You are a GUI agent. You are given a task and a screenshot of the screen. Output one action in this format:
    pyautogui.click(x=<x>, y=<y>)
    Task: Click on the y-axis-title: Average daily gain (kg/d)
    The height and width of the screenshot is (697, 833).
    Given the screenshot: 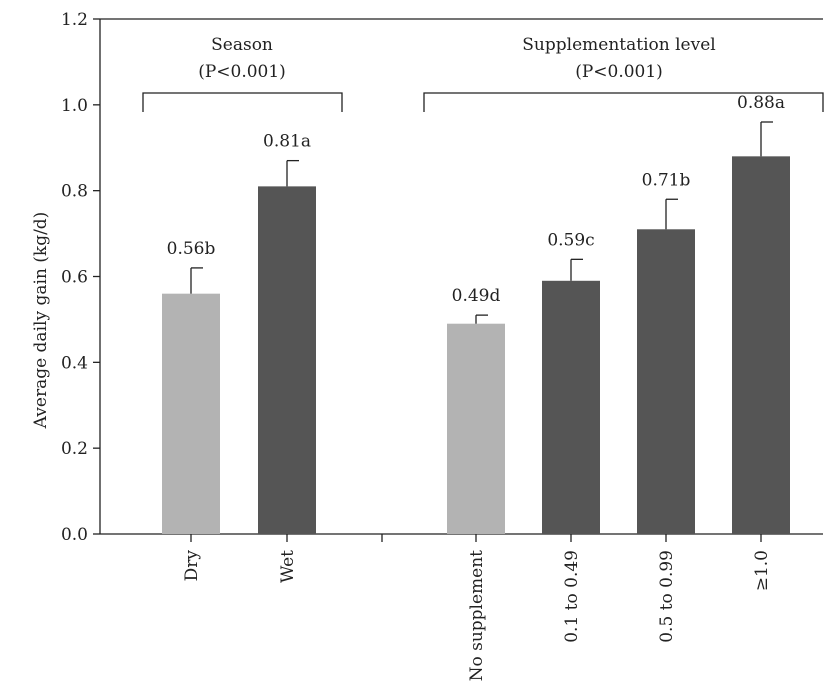 What is the action you would take?
    pyautogui.click(x=41, y=321)
    